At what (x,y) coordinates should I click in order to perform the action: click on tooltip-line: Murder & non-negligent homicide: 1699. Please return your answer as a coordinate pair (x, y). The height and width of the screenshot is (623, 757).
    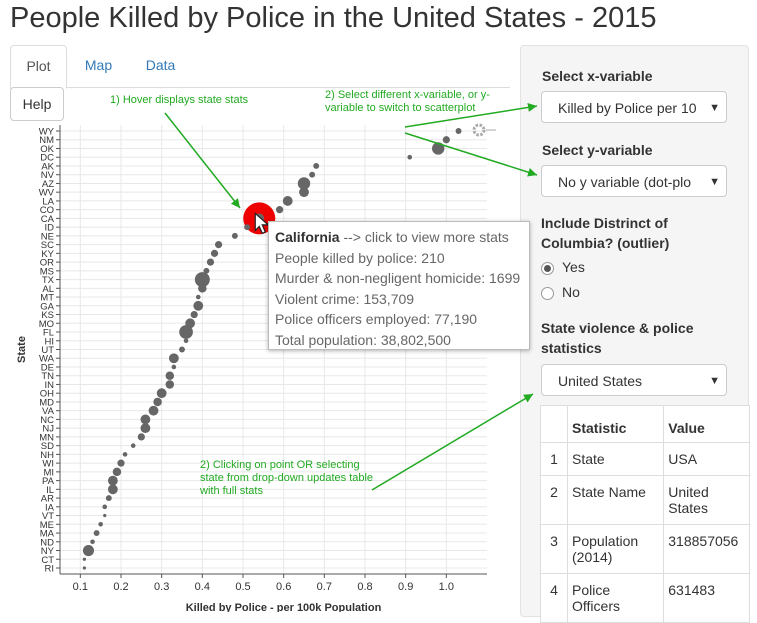
    Looking at the image, I should click on (398, 278).